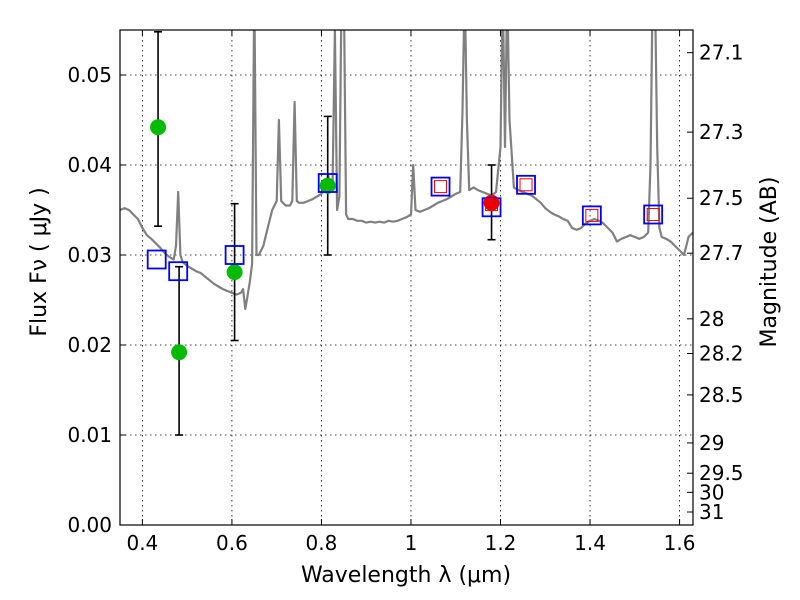 This screenshot has width=800, height=600. What do you see at coordinates (769, 262) in the screenshot?
I see `y2-axis-title: Magnitude (AB)` at bounding box center [769, 262].